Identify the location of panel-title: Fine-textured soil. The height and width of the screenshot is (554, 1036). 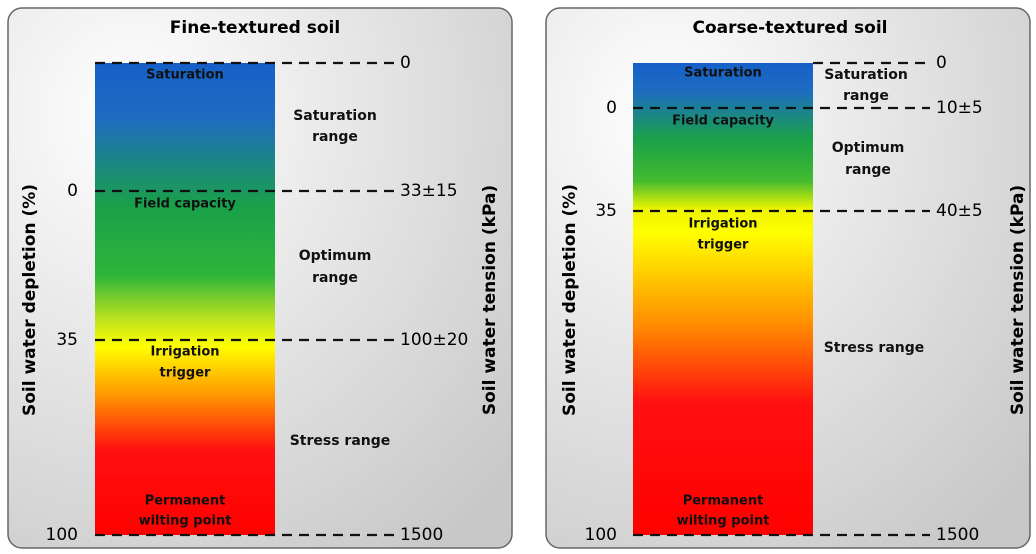
(255, 28).